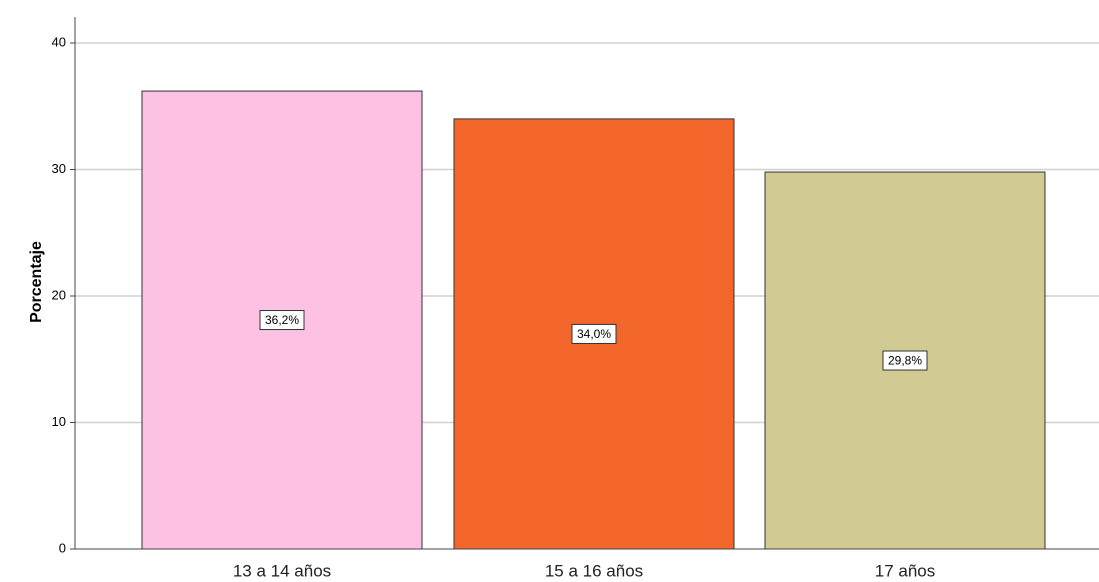 Image resolution: width=1099 pixels, height=582 pixels. Describe the element at coordinates (59, 168) in the screenshot. I see `y-tick-label: 30` at that location.